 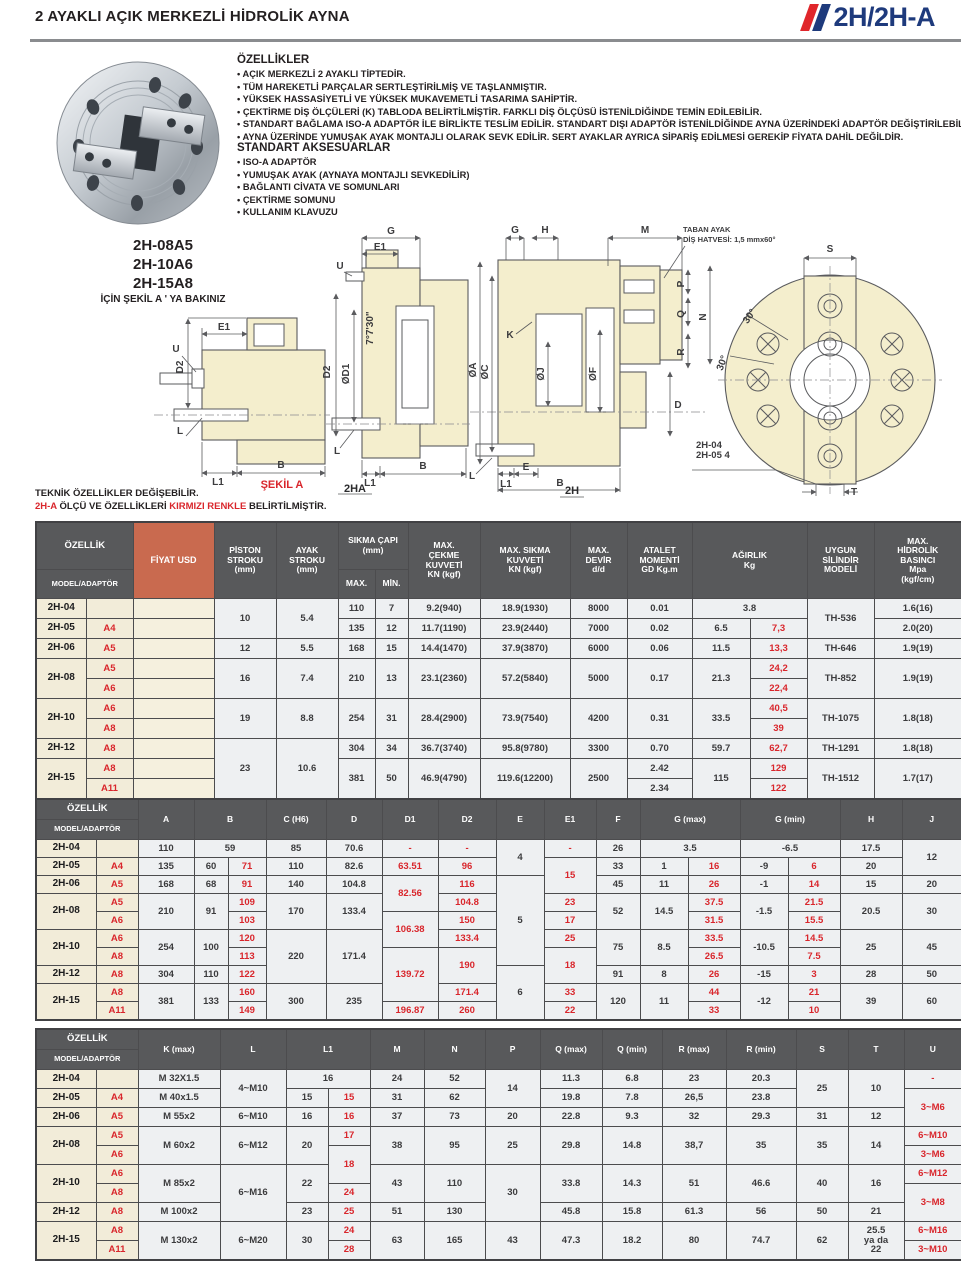 What do you see at coordinates (467, 902) in the screenshot?
I see `table-cell: 104.8` at bounding box center [467, 902].